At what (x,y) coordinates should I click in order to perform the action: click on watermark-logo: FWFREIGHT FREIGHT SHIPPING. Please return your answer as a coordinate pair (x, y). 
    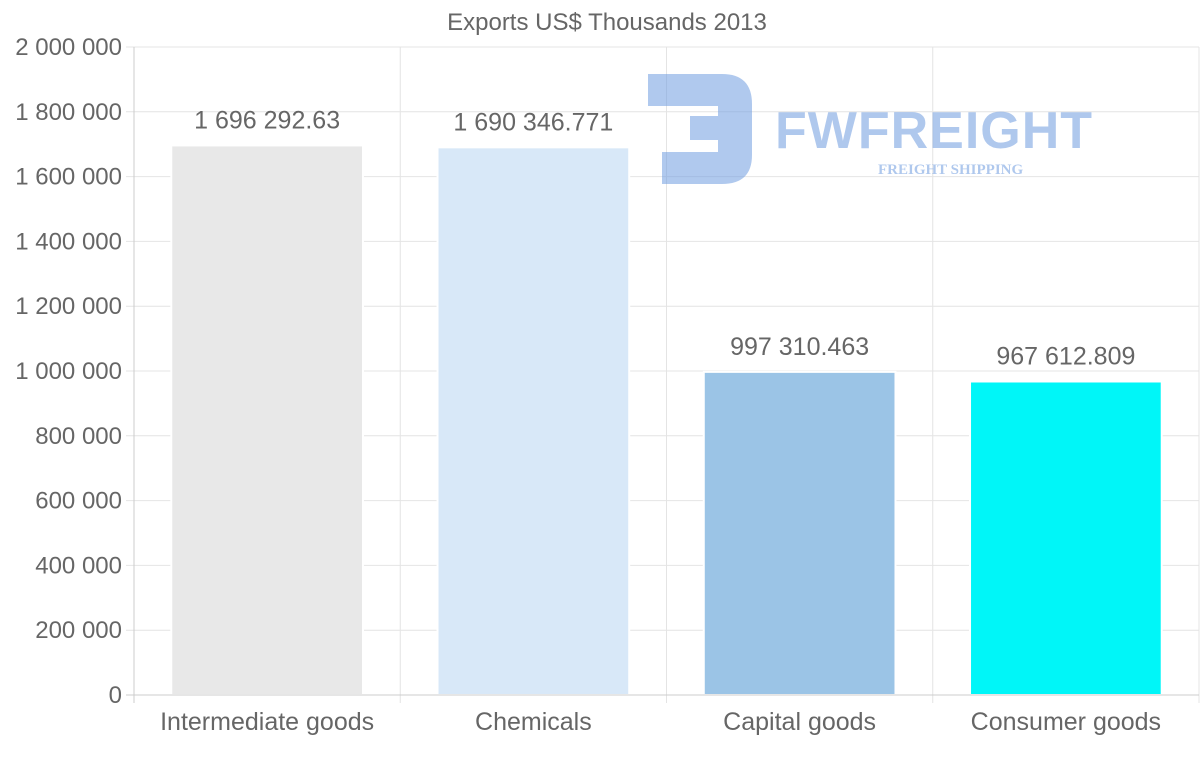
    Looking at the image, I should click on (870, 129).